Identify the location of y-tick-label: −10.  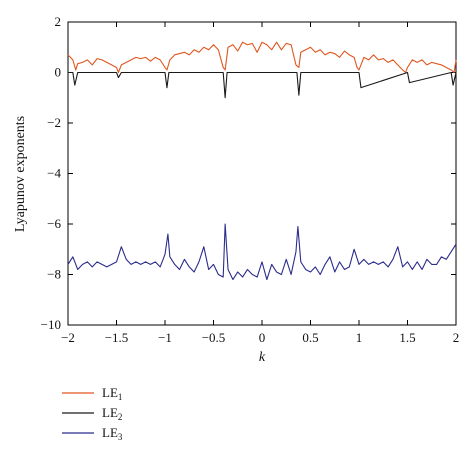
(51, 324).